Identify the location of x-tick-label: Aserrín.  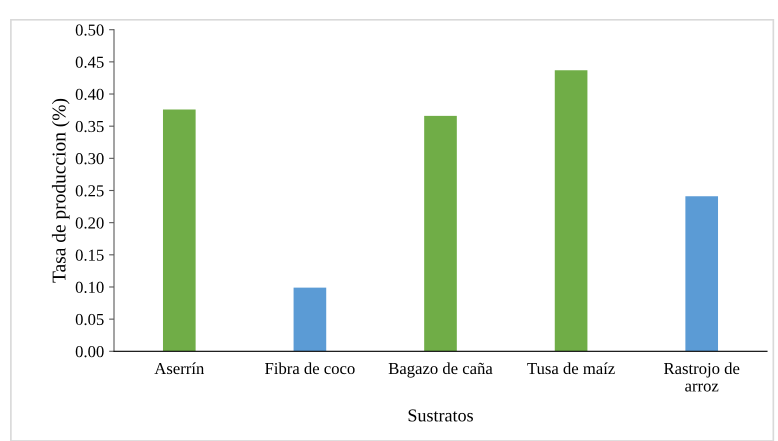
(179, 368).